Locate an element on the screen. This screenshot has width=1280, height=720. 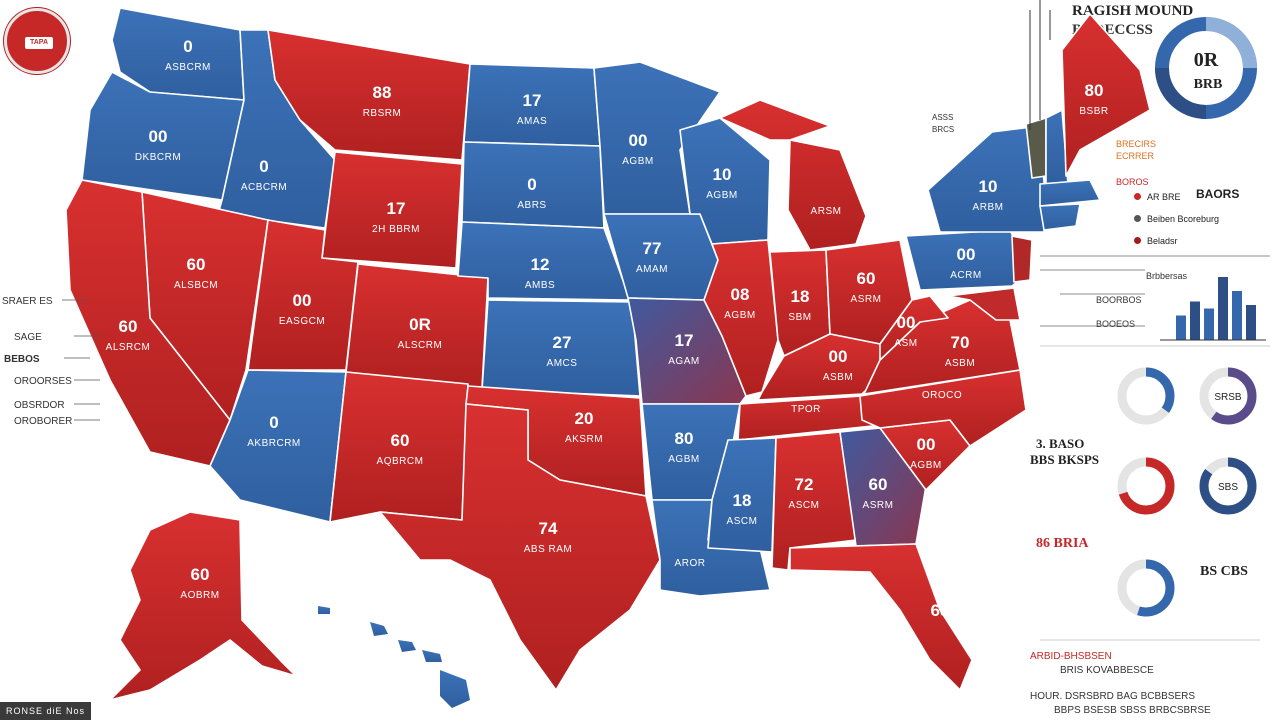
state-hi is located at coordinates (394, 657).